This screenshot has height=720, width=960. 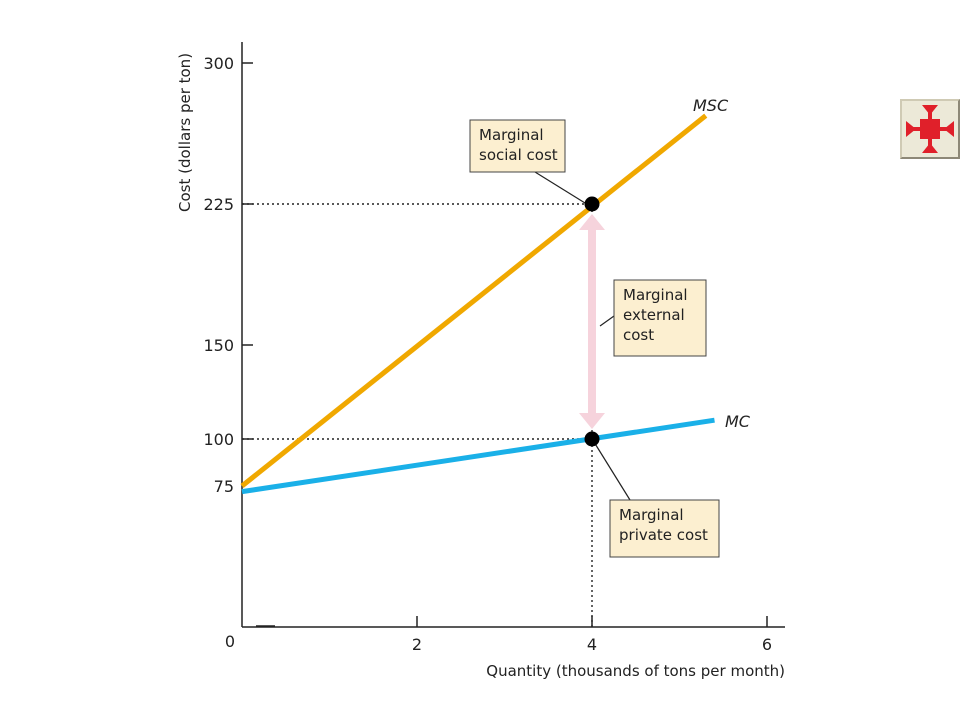 What do you see at coordinates (654, 315) in the screenshot?
I see `callout-text-mec: external` at bounding box center [654, 315].